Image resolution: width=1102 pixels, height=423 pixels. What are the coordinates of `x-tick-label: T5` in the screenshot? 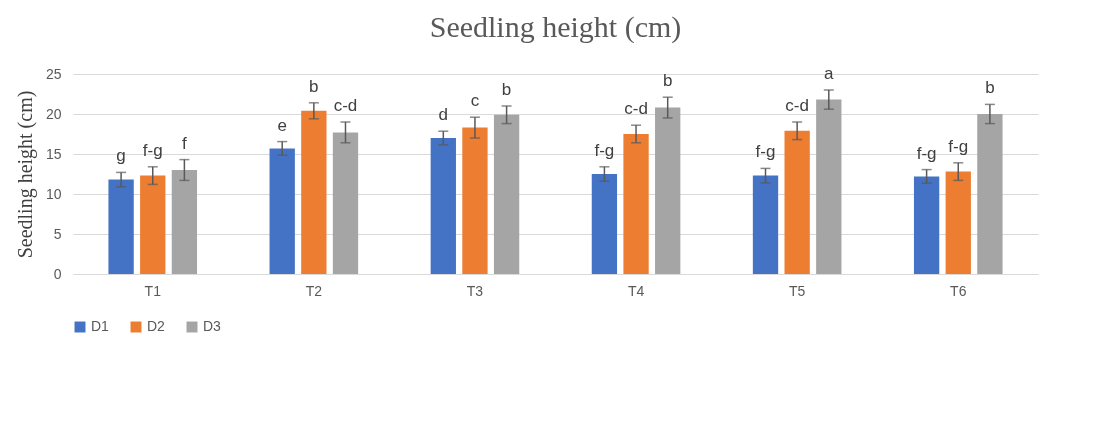 It's located at (797, 290).